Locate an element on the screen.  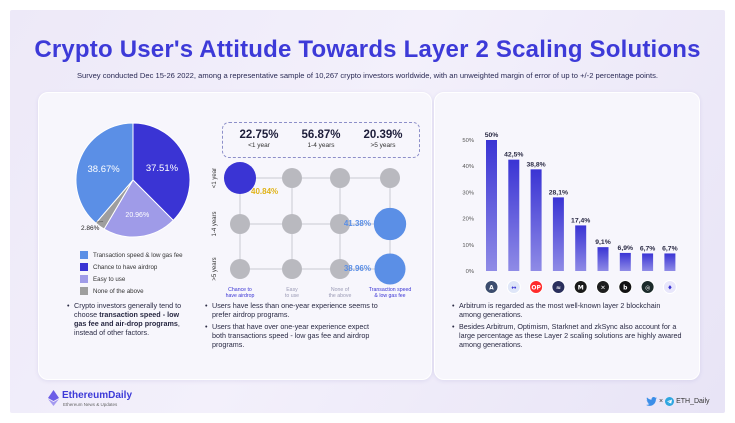
left-note-outro: , instead of other factors. is located at coordinates (127, 328).